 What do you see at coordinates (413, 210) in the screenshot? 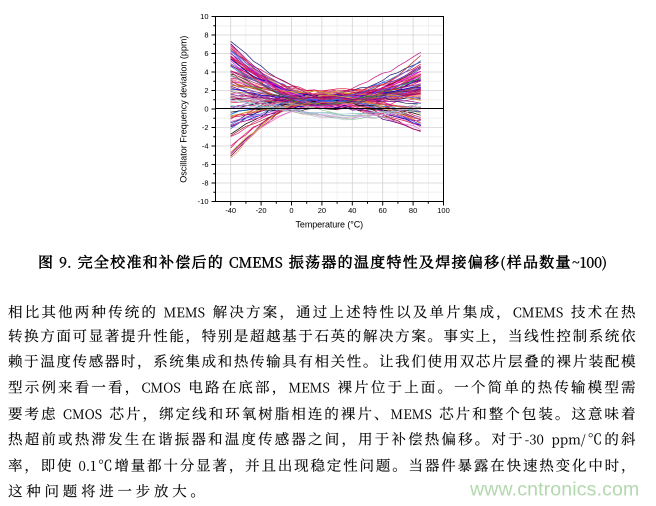
I see `svg-text: 80` at bounding box center [413, 210].